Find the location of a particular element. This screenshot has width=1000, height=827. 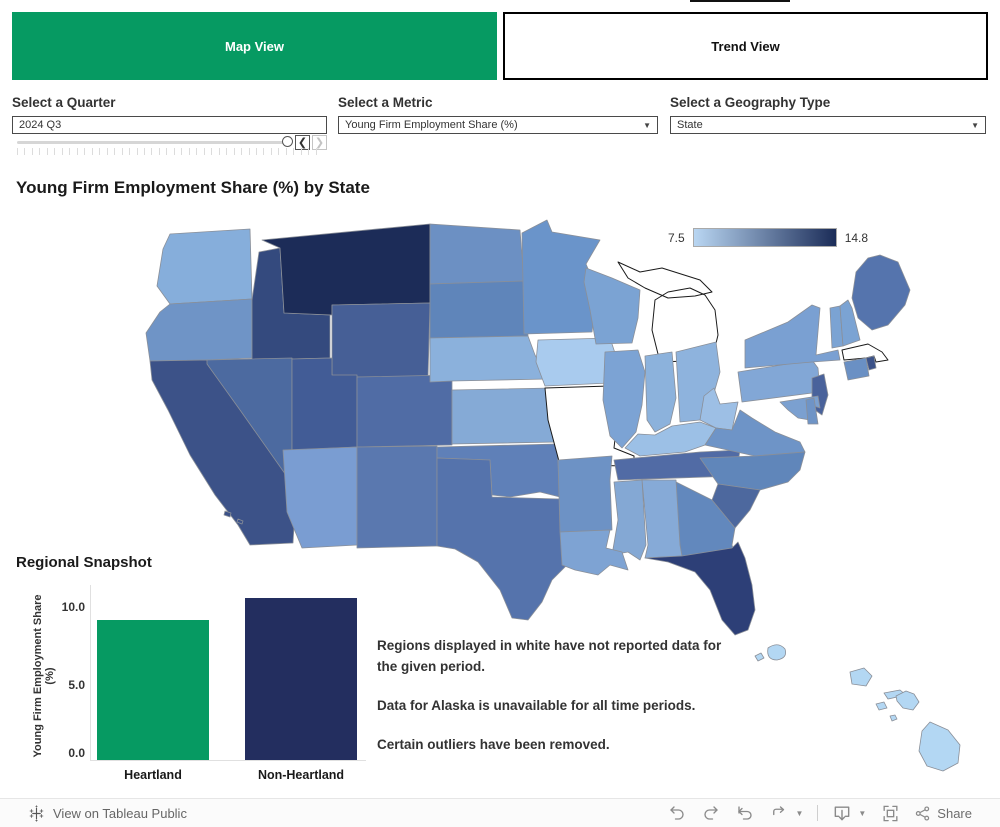

state-NE is located at coordinates (489, 359).